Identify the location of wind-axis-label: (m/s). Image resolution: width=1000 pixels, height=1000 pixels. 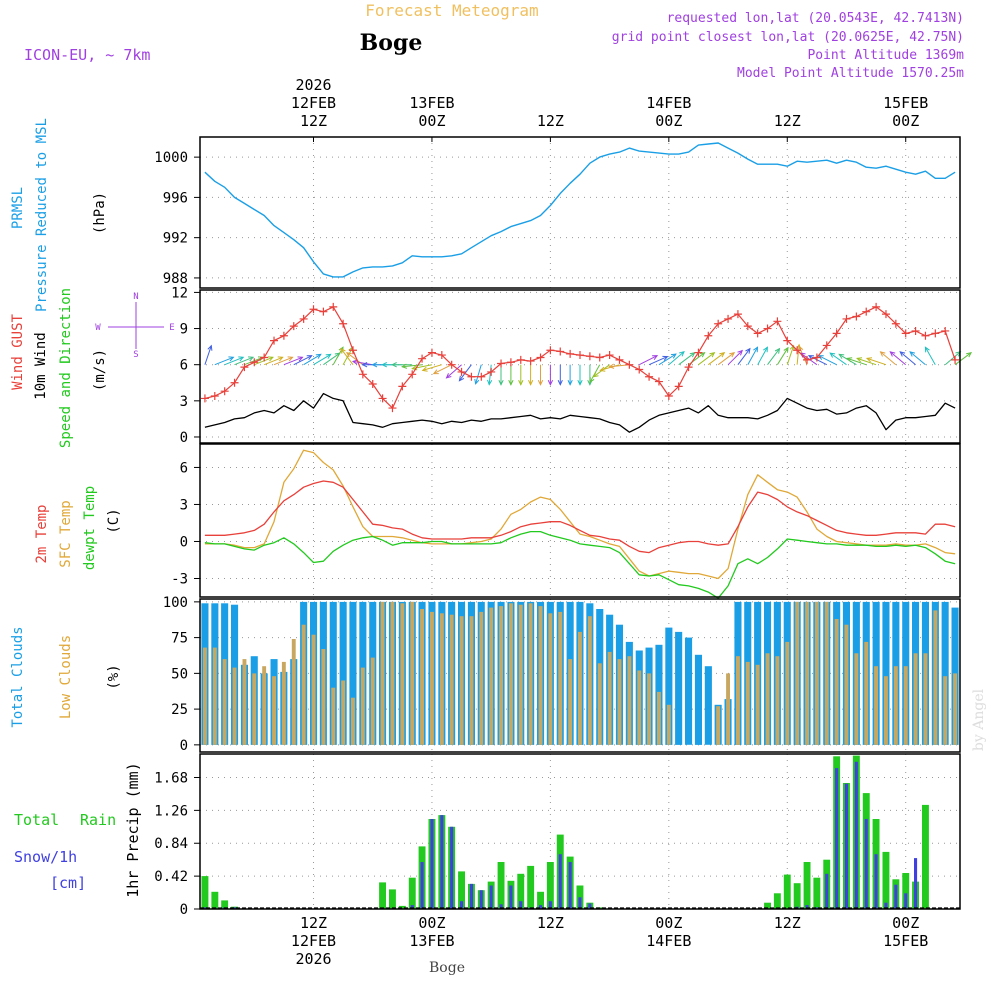
(100, 370).